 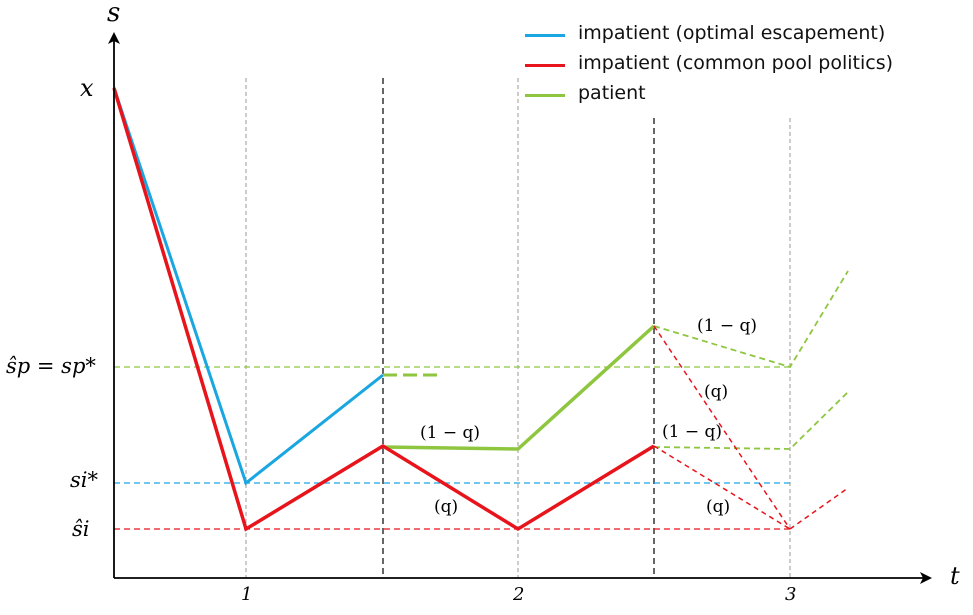 I want to click on legend-swatch-green, so click(x=545, y=95).